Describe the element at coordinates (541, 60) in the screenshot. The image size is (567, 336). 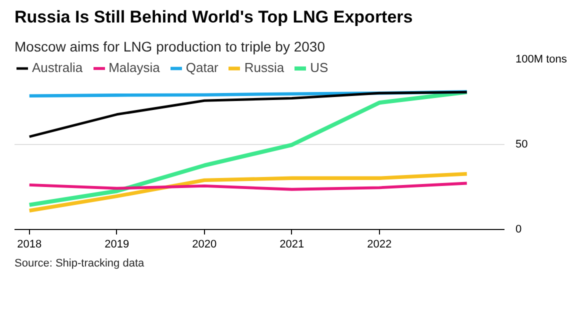
I see `y-tick-label: 100M tons` at that location.